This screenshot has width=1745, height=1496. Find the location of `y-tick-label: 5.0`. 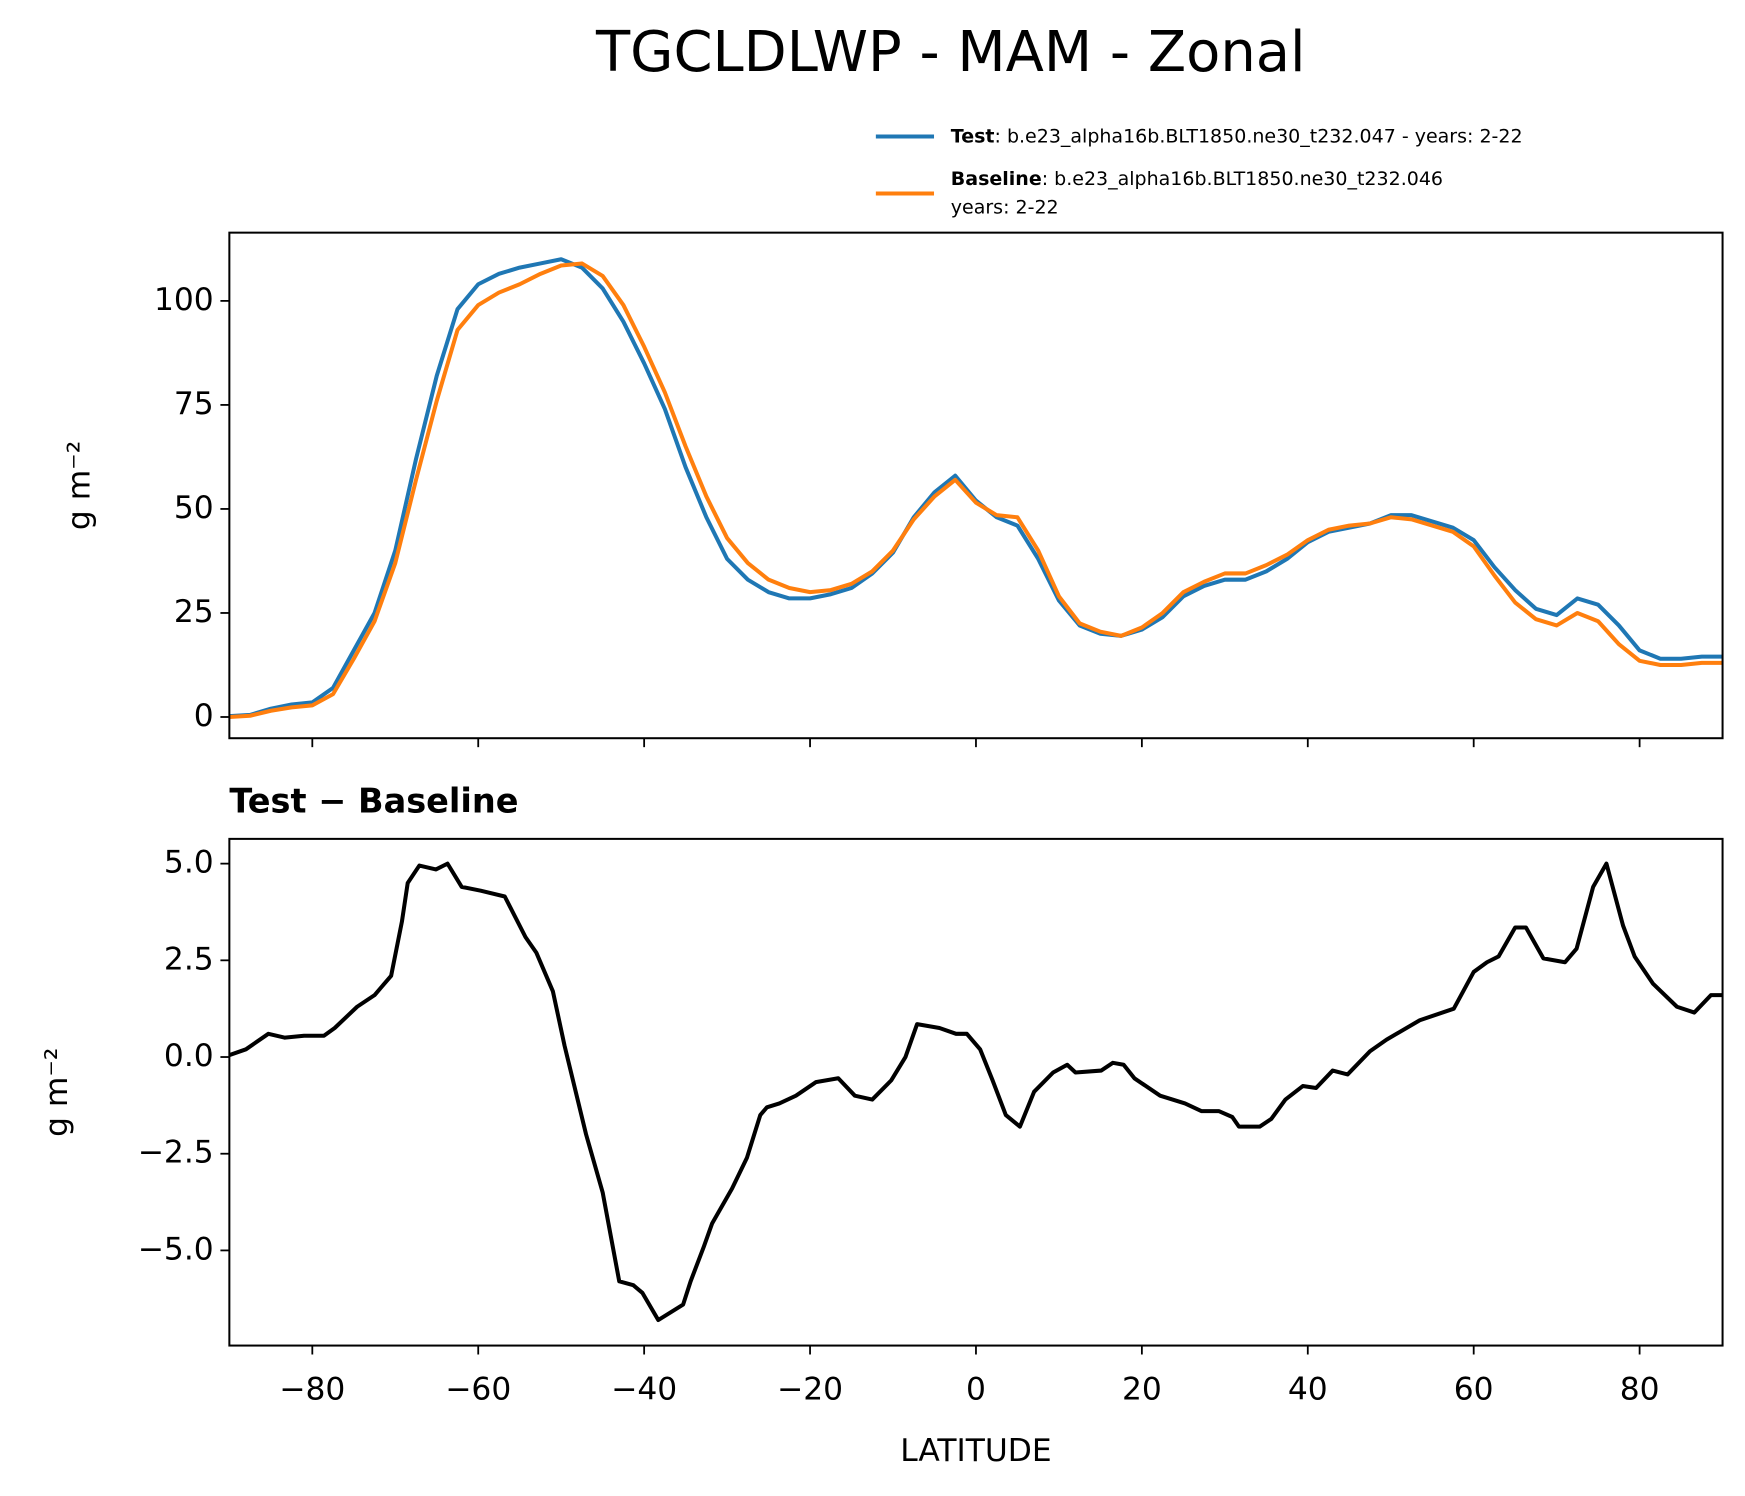

y-tick-label: 5.0 is located at coordinates (189, 863).